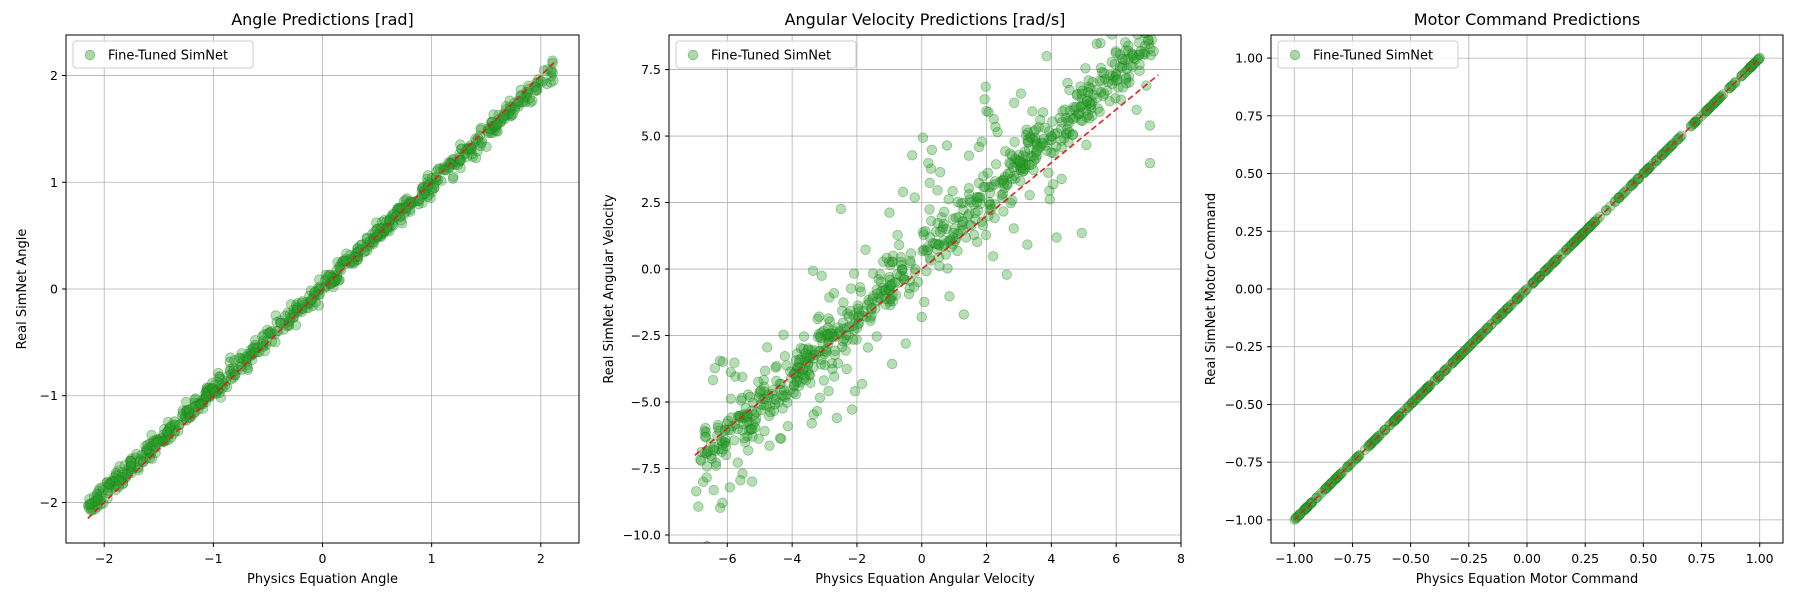 This screenshot has height=600, width=1800. What do you see at coordinates (1295, 55) in the screenshot?
I see `legend-marker` at bounding box center [1295, 55].